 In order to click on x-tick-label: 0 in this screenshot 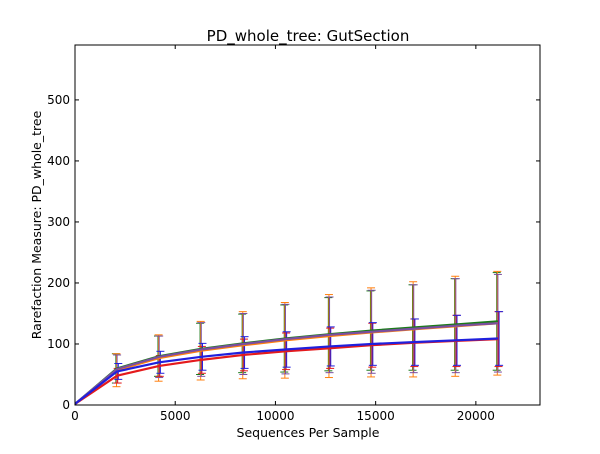, I will do `click(75, 416)`.